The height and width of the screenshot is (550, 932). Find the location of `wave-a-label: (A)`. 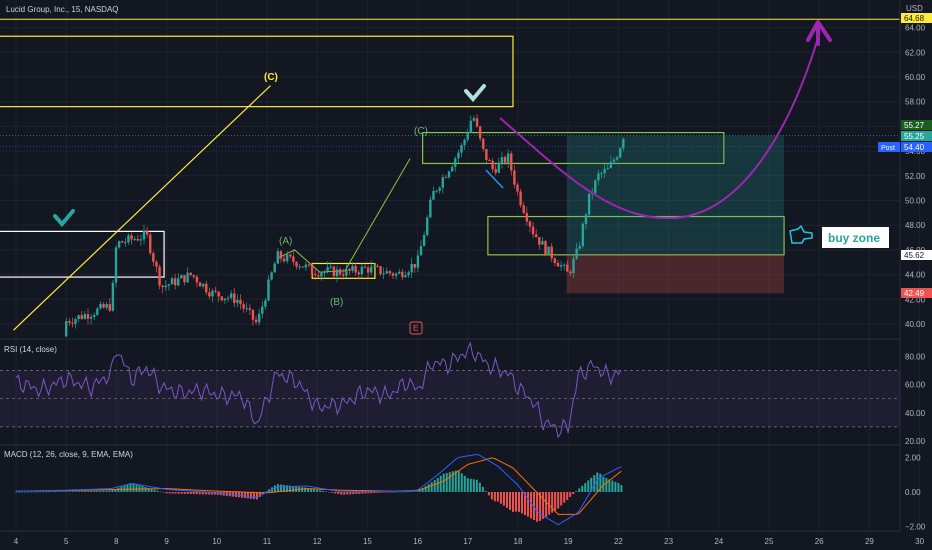

wave-a-label: (A) is located at coordinates (285, 241).